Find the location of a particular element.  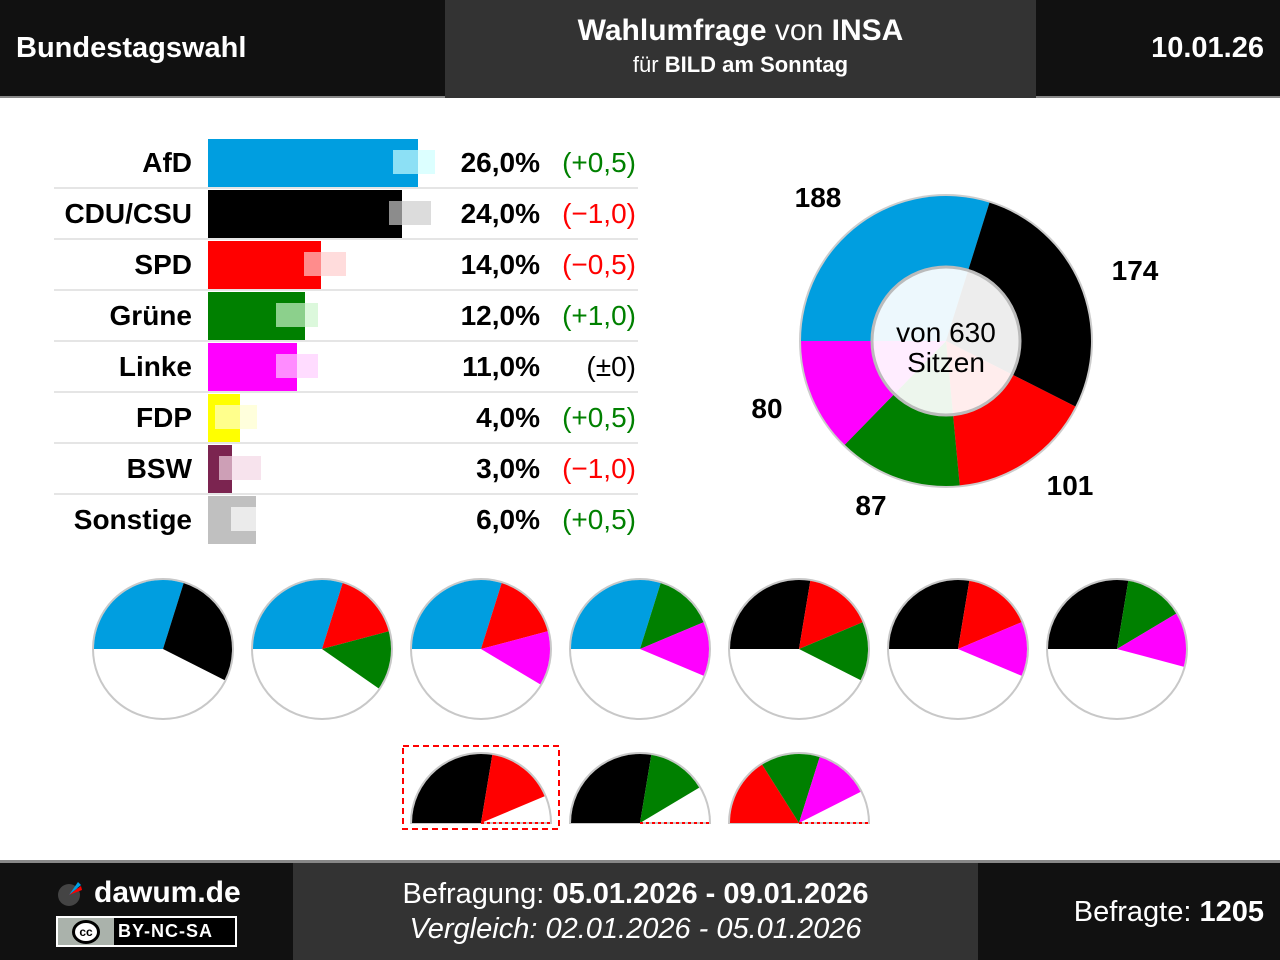

respondents-label: Befragte: is located at coordinates (1136, 912).